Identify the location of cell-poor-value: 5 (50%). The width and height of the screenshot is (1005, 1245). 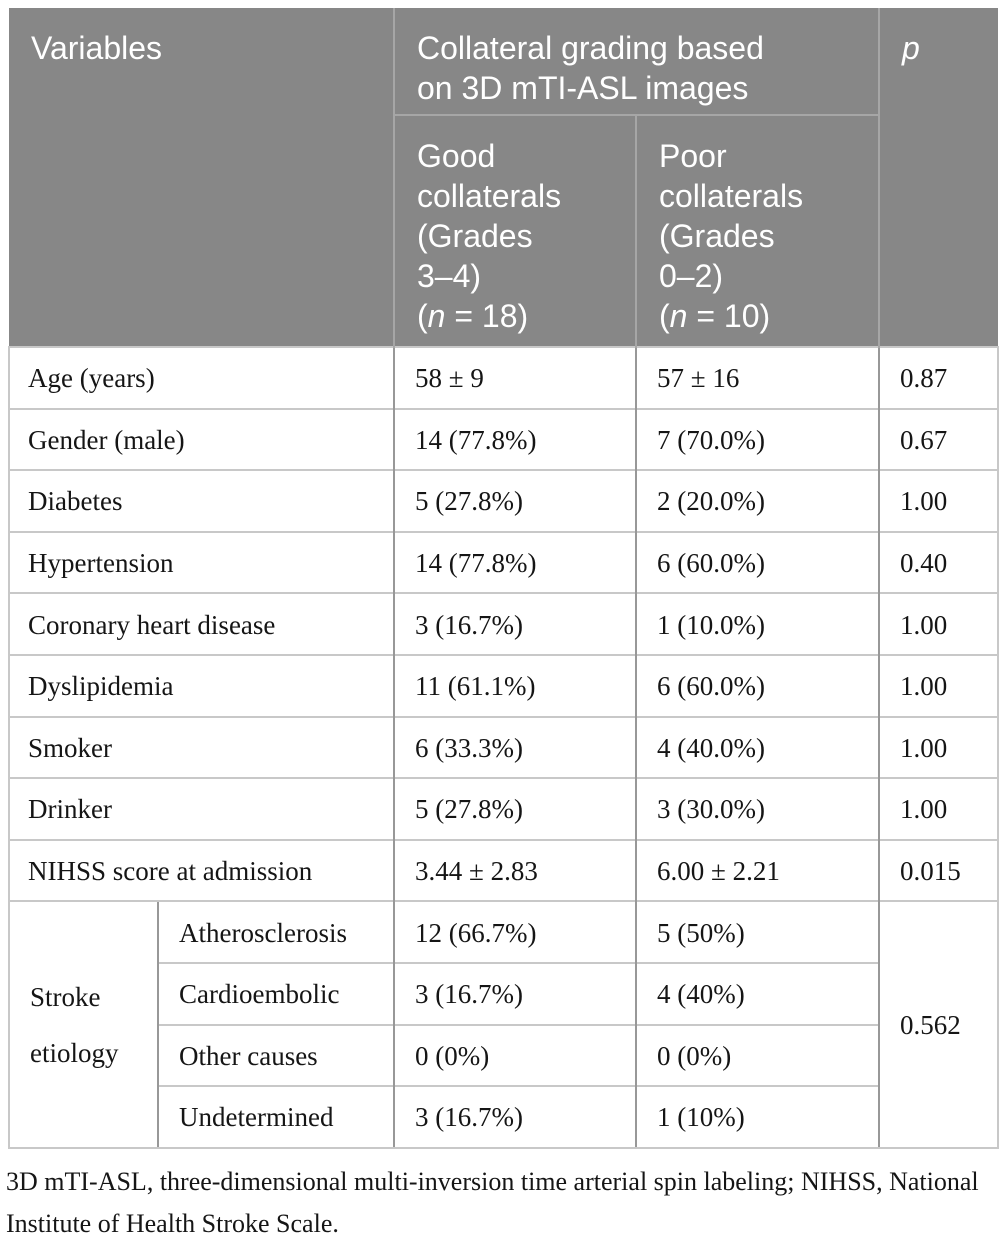
(757, 931).